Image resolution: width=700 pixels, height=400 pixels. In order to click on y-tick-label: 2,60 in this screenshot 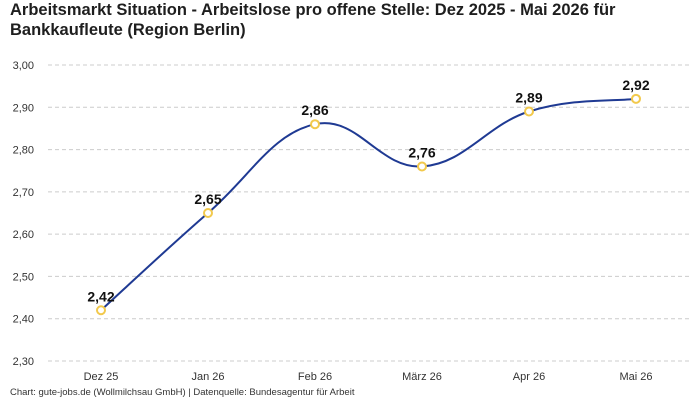, I will do `click(23, 235)`.